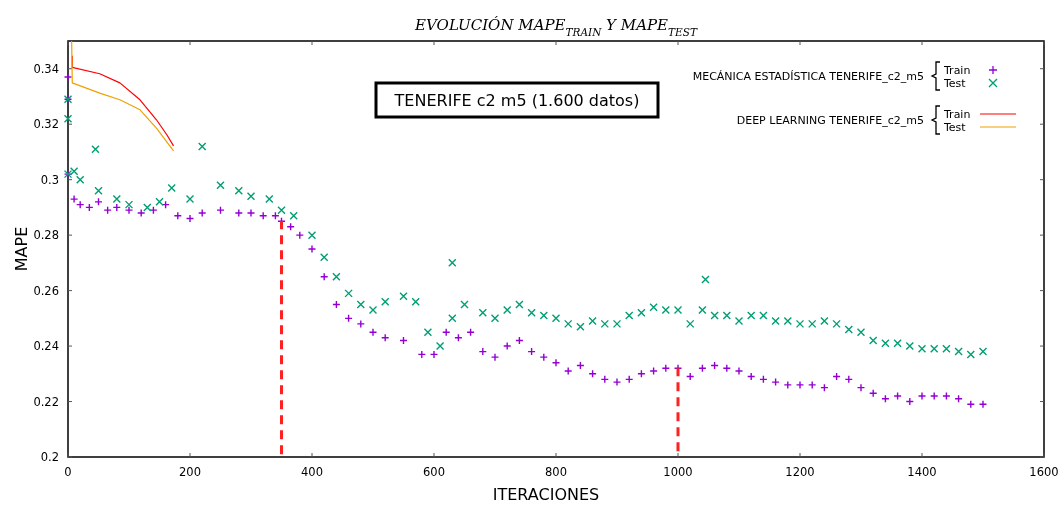 This screenshot has height=506, width=1062. Describe the element at coordinates (922, 472) in the screenshot. I see `x-tick-label: 1400` at that location.